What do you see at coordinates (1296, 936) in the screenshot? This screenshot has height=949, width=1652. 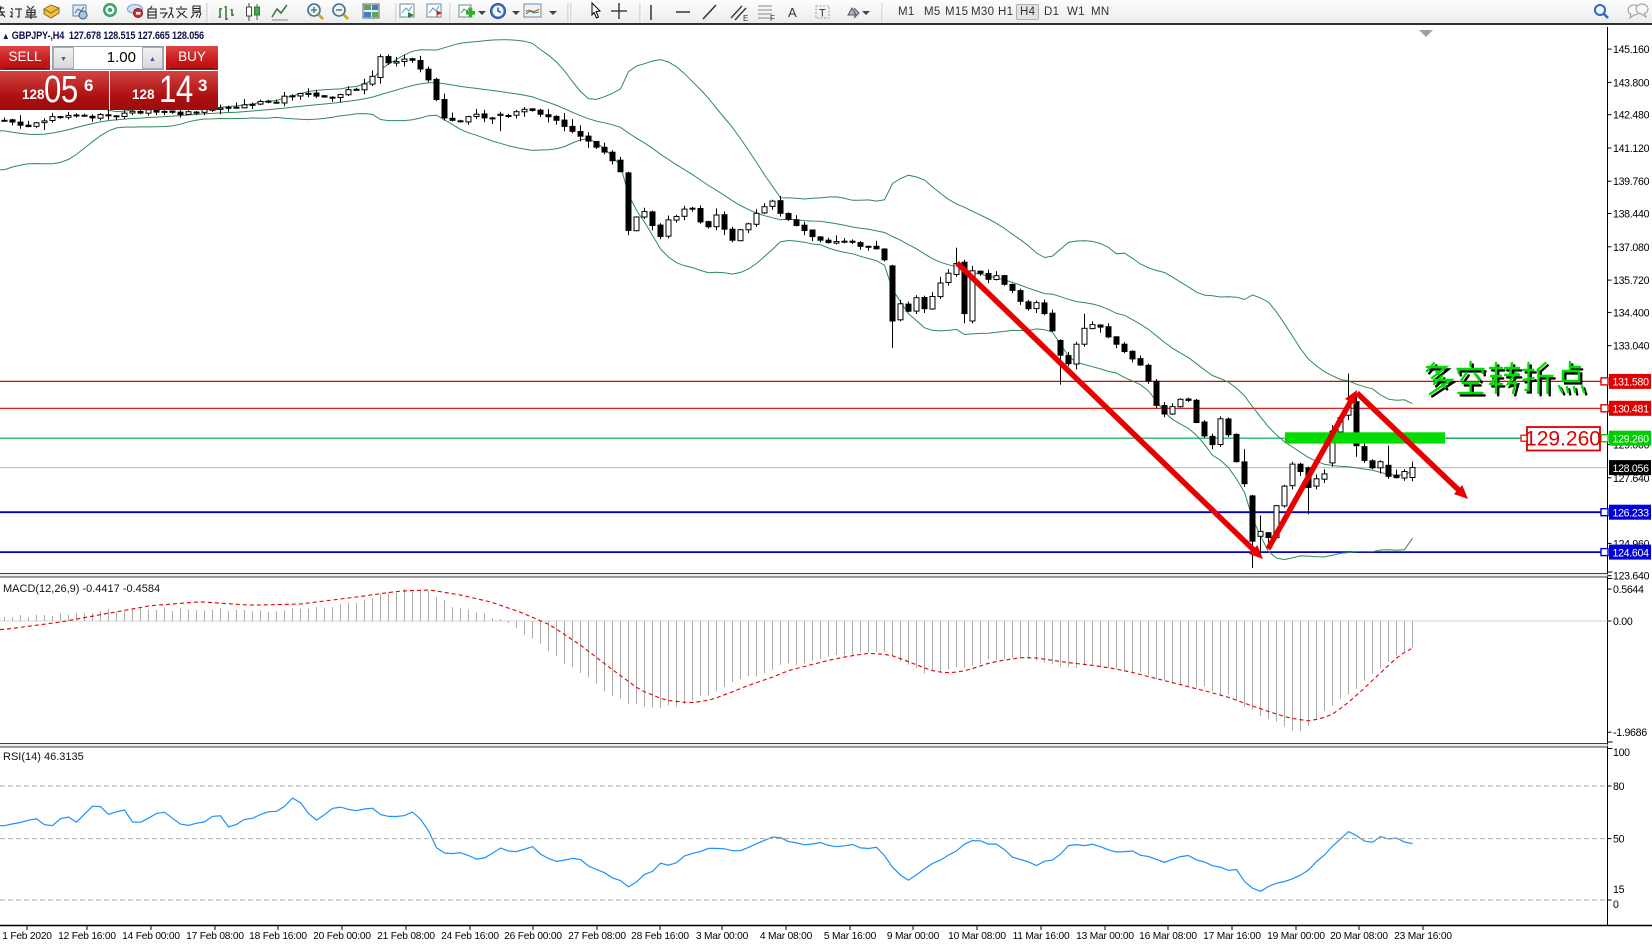 I see `svg-text: 19 Mar 00:00` at bounding box center [1296, 936].